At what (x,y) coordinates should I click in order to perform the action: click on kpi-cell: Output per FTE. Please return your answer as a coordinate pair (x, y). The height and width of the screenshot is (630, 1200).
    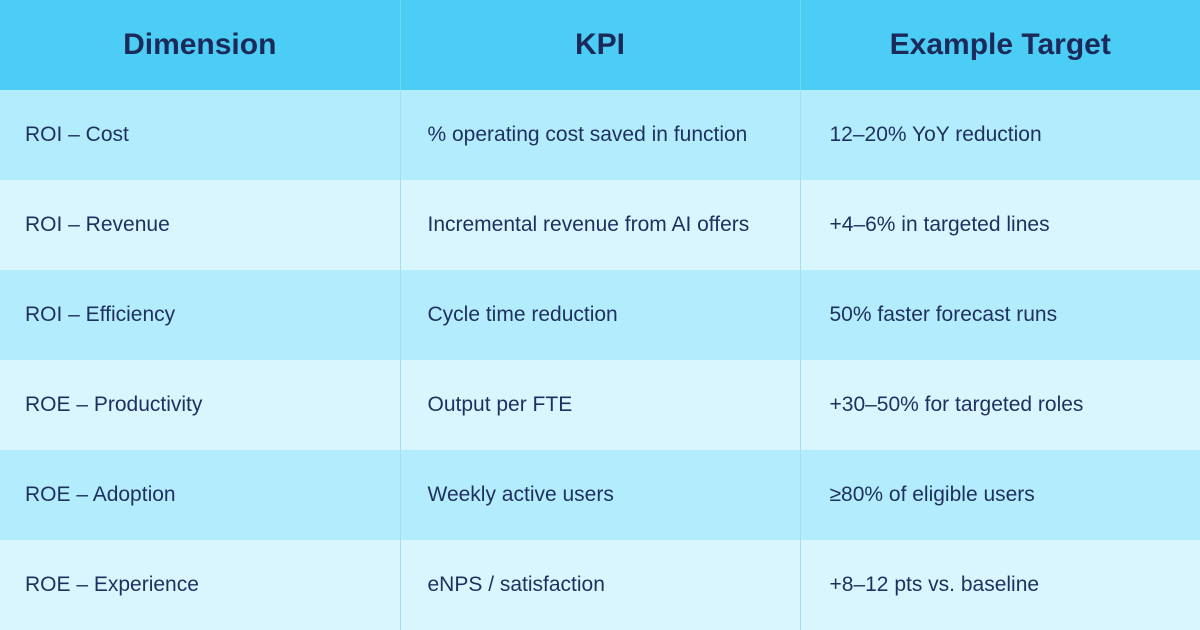
    Looking at the image, I should click on (600, 405).